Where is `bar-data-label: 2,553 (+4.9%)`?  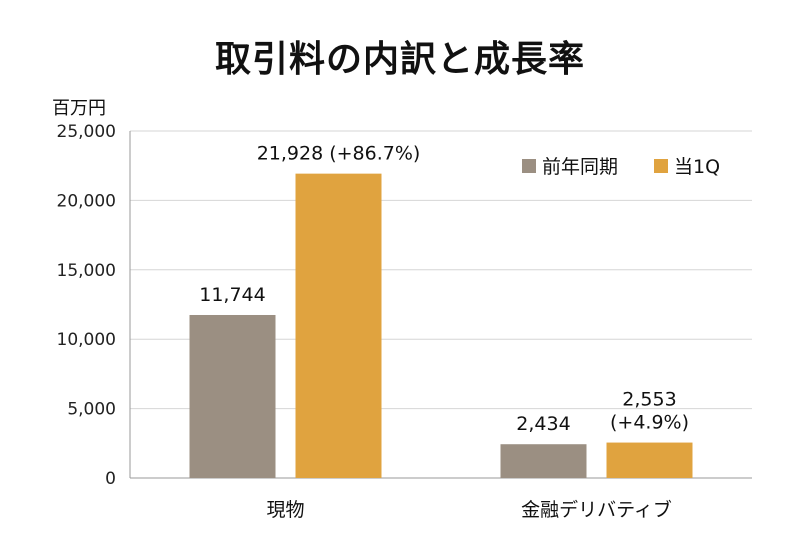
bar-data-label: 2,553 (+4.9%) is located at coordinates (649, 411).